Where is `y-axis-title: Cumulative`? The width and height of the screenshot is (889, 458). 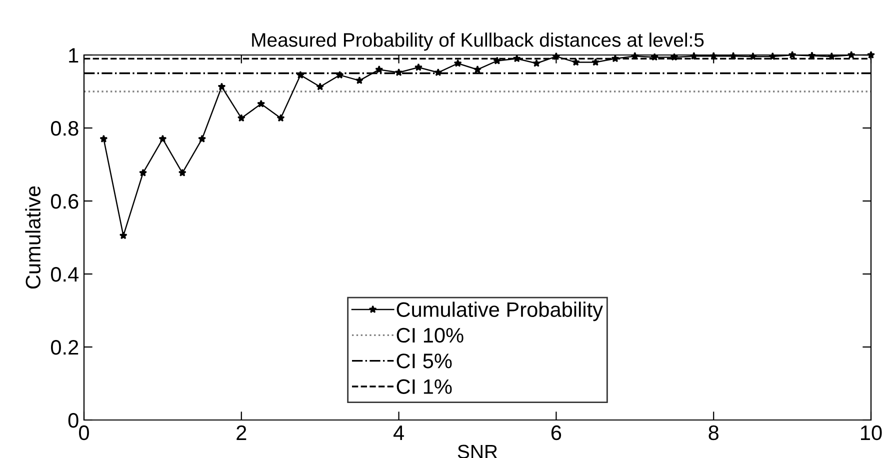
y-axis-title: Cumulative is located at coordinates (33, 237).